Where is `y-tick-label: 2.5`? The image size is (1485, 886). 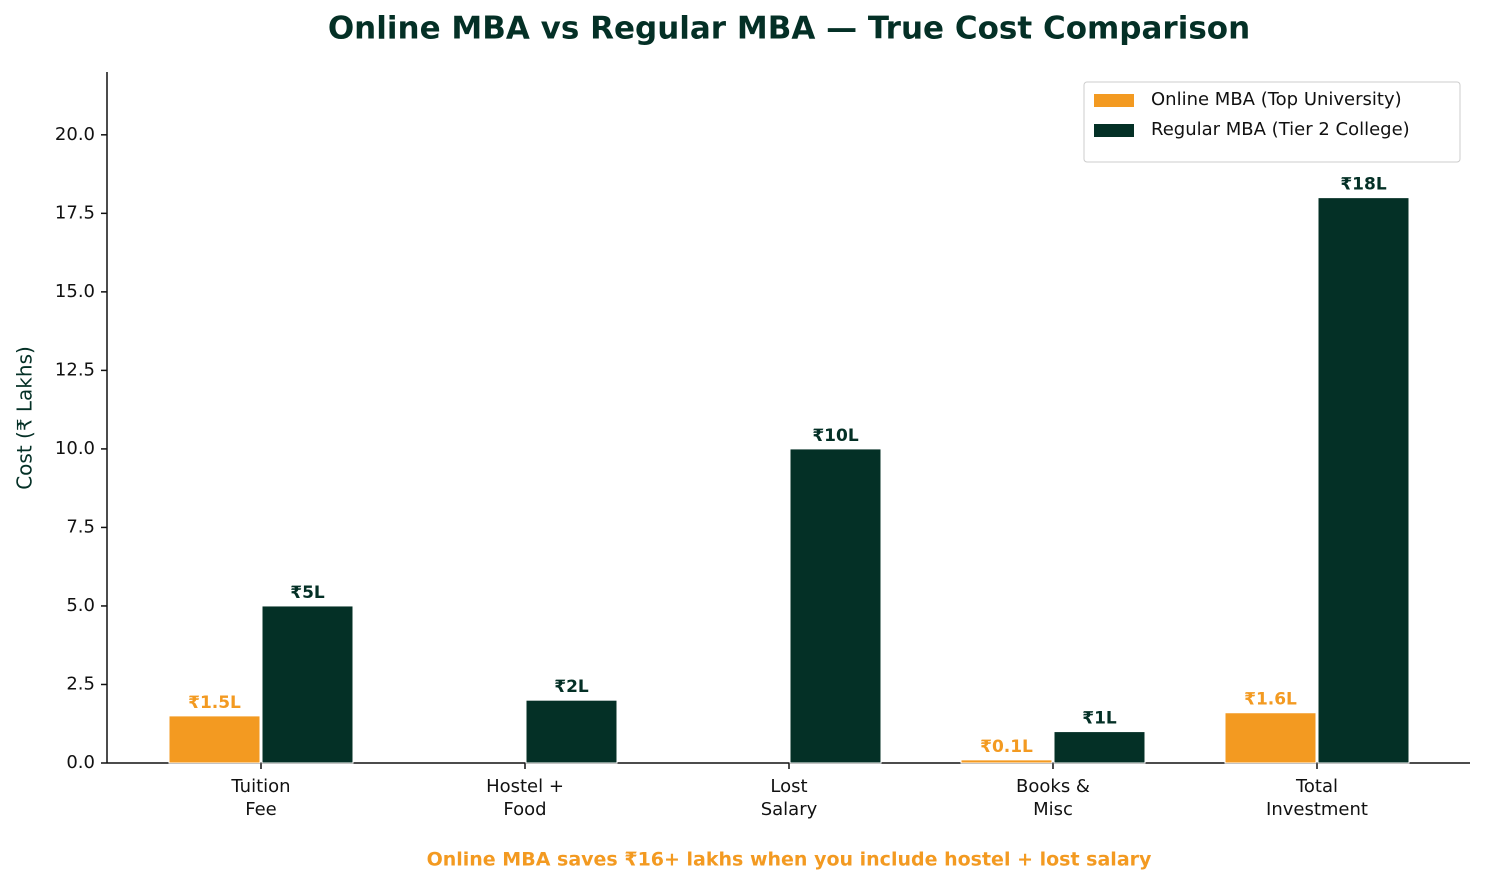 y-tick-label: 2.5 is located at coordinates (80, 683).